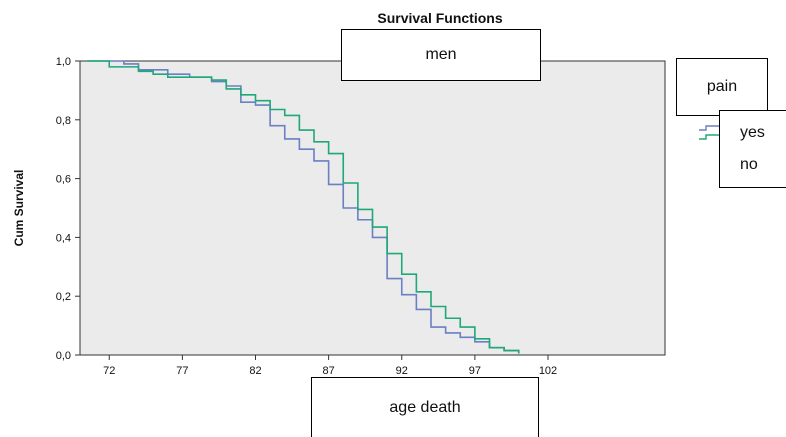 The image size is (786, 437). I want to click on x-tick-label: 97, so click(475, 371).